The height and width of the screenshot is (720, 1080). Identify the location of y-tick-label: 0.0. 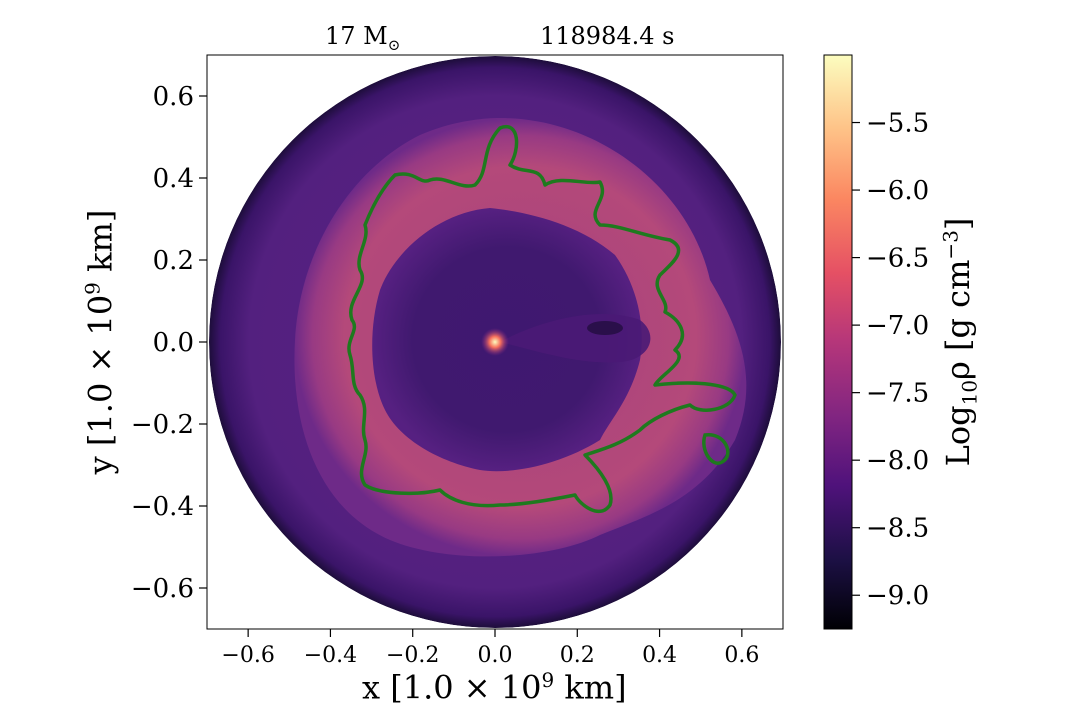
(173, 343).